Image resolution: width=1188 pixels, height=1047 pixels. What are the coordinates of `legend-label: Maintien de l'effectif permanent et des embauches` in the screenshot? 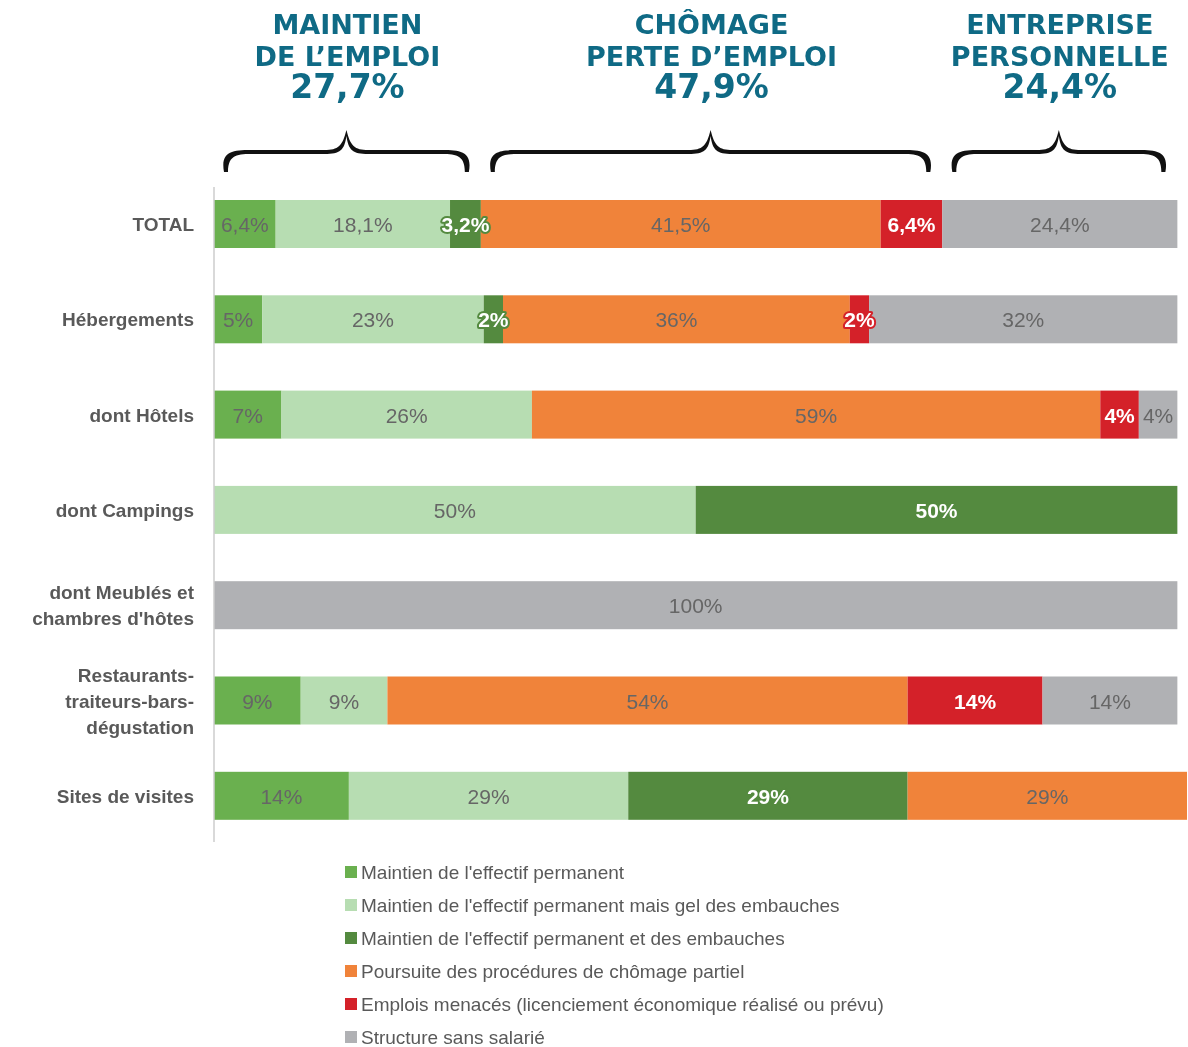 It's located at (573, 938).